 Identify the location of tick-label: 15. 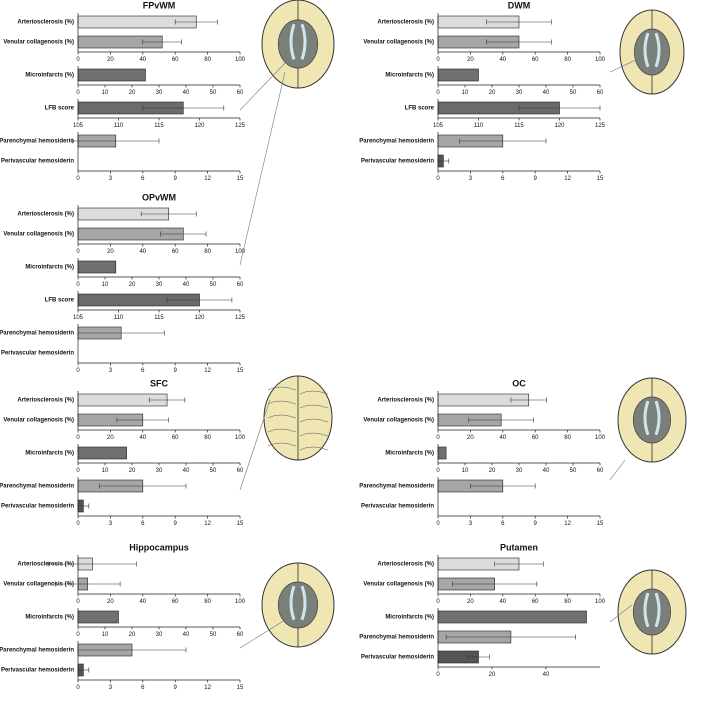
(600, 524).